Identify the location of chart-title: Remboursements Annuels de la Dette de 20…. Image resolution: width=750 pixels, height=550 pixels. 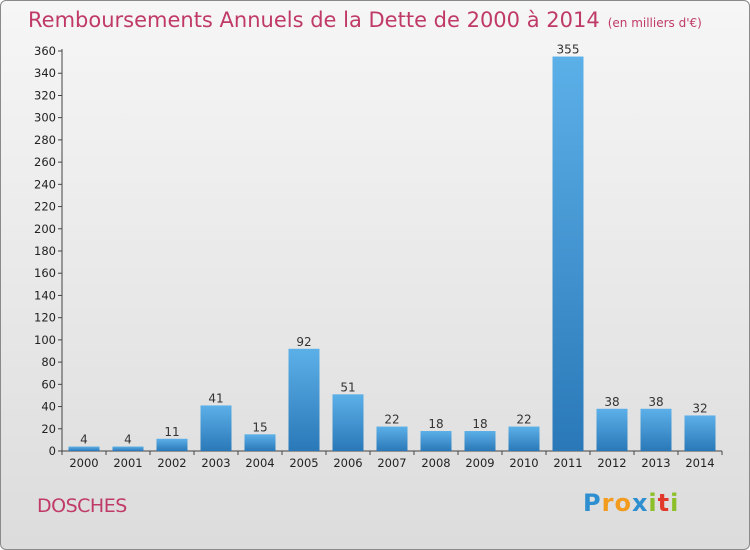
(314, 20).